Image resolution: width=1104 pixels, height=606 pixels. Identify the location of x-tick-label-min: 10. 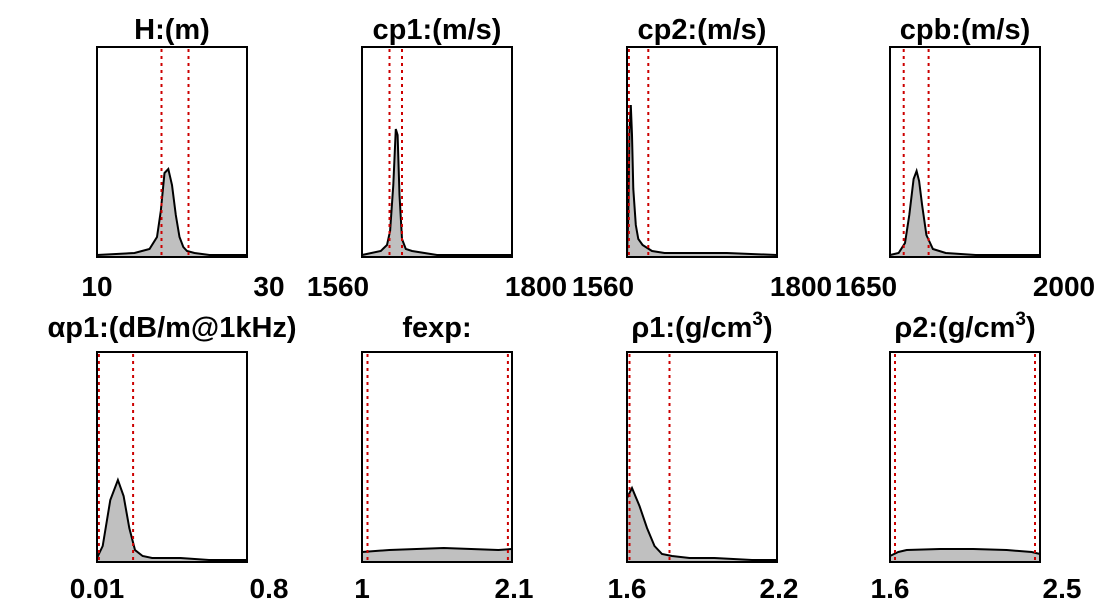
(96, 286).